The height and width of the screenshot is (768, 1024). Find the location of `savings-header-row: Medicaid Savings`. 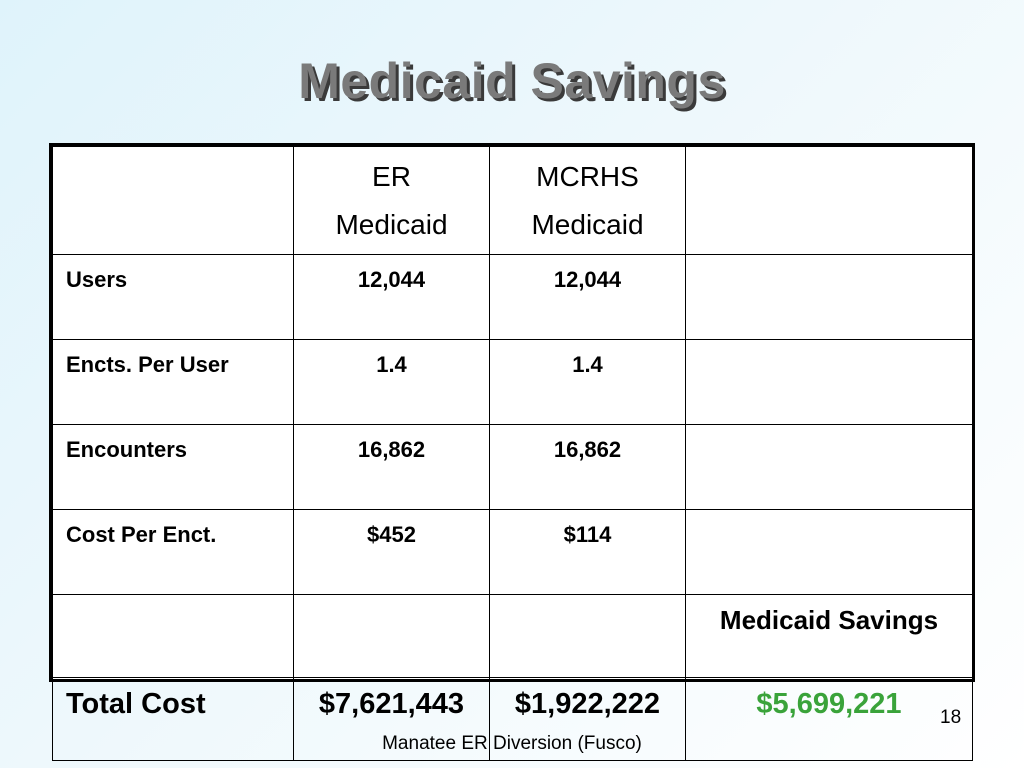

savings-header-row: Medicaid Savings is located at coordinates (512, 636).